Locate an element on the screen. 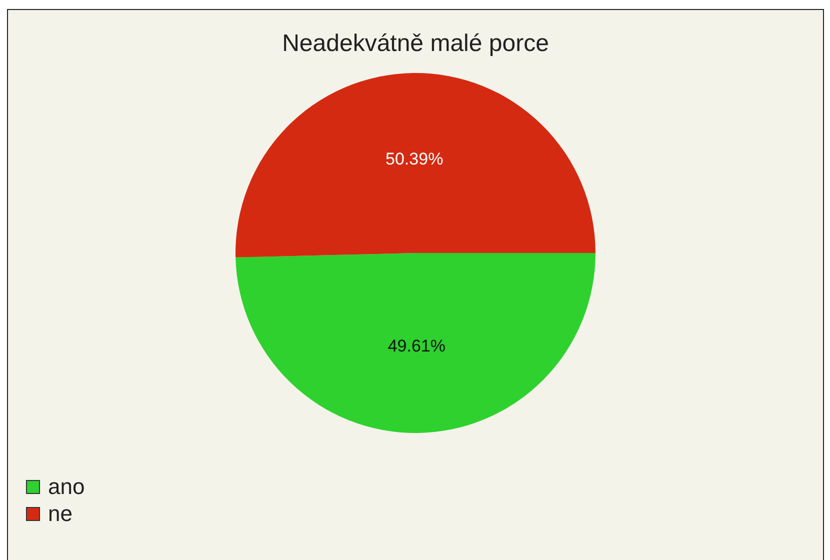 Image resolution: width=830 pixels, height=560 pixels. data-label: 49.61% is located at coordinates (417, 346).